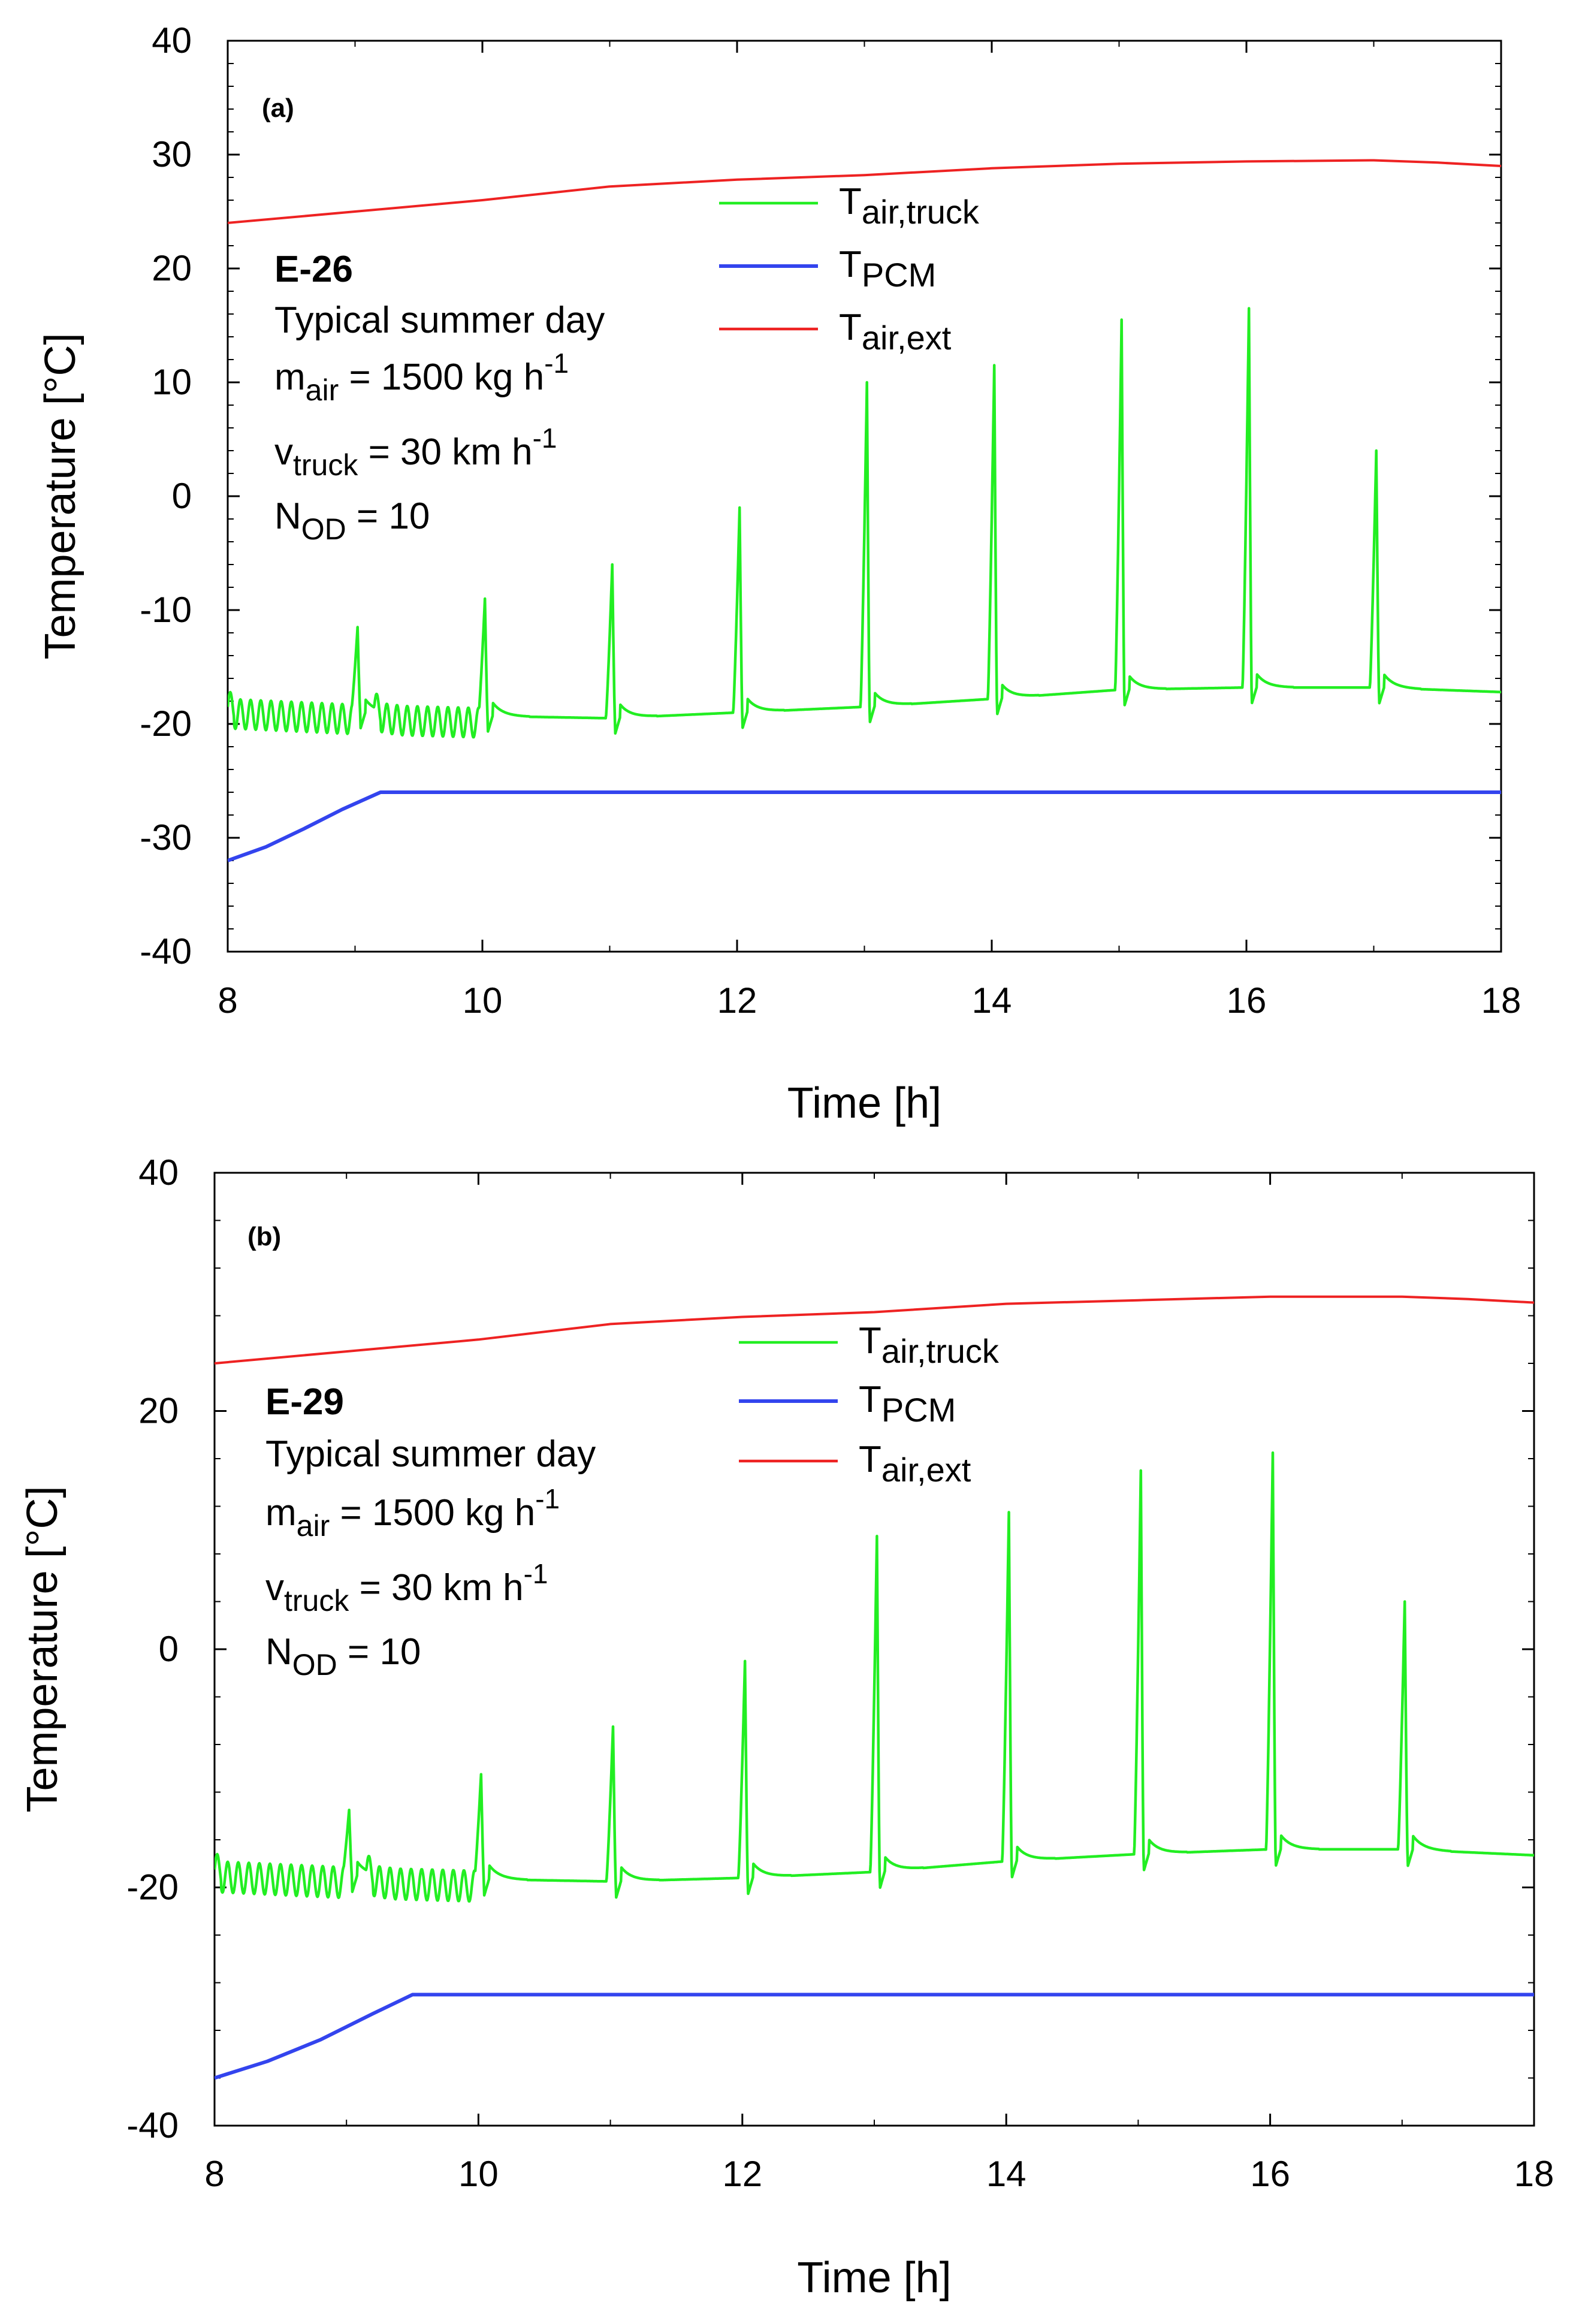  Describe the element at coordinates (264, 1236) in the screenshot. I see `panel-label: (b)` at that location.